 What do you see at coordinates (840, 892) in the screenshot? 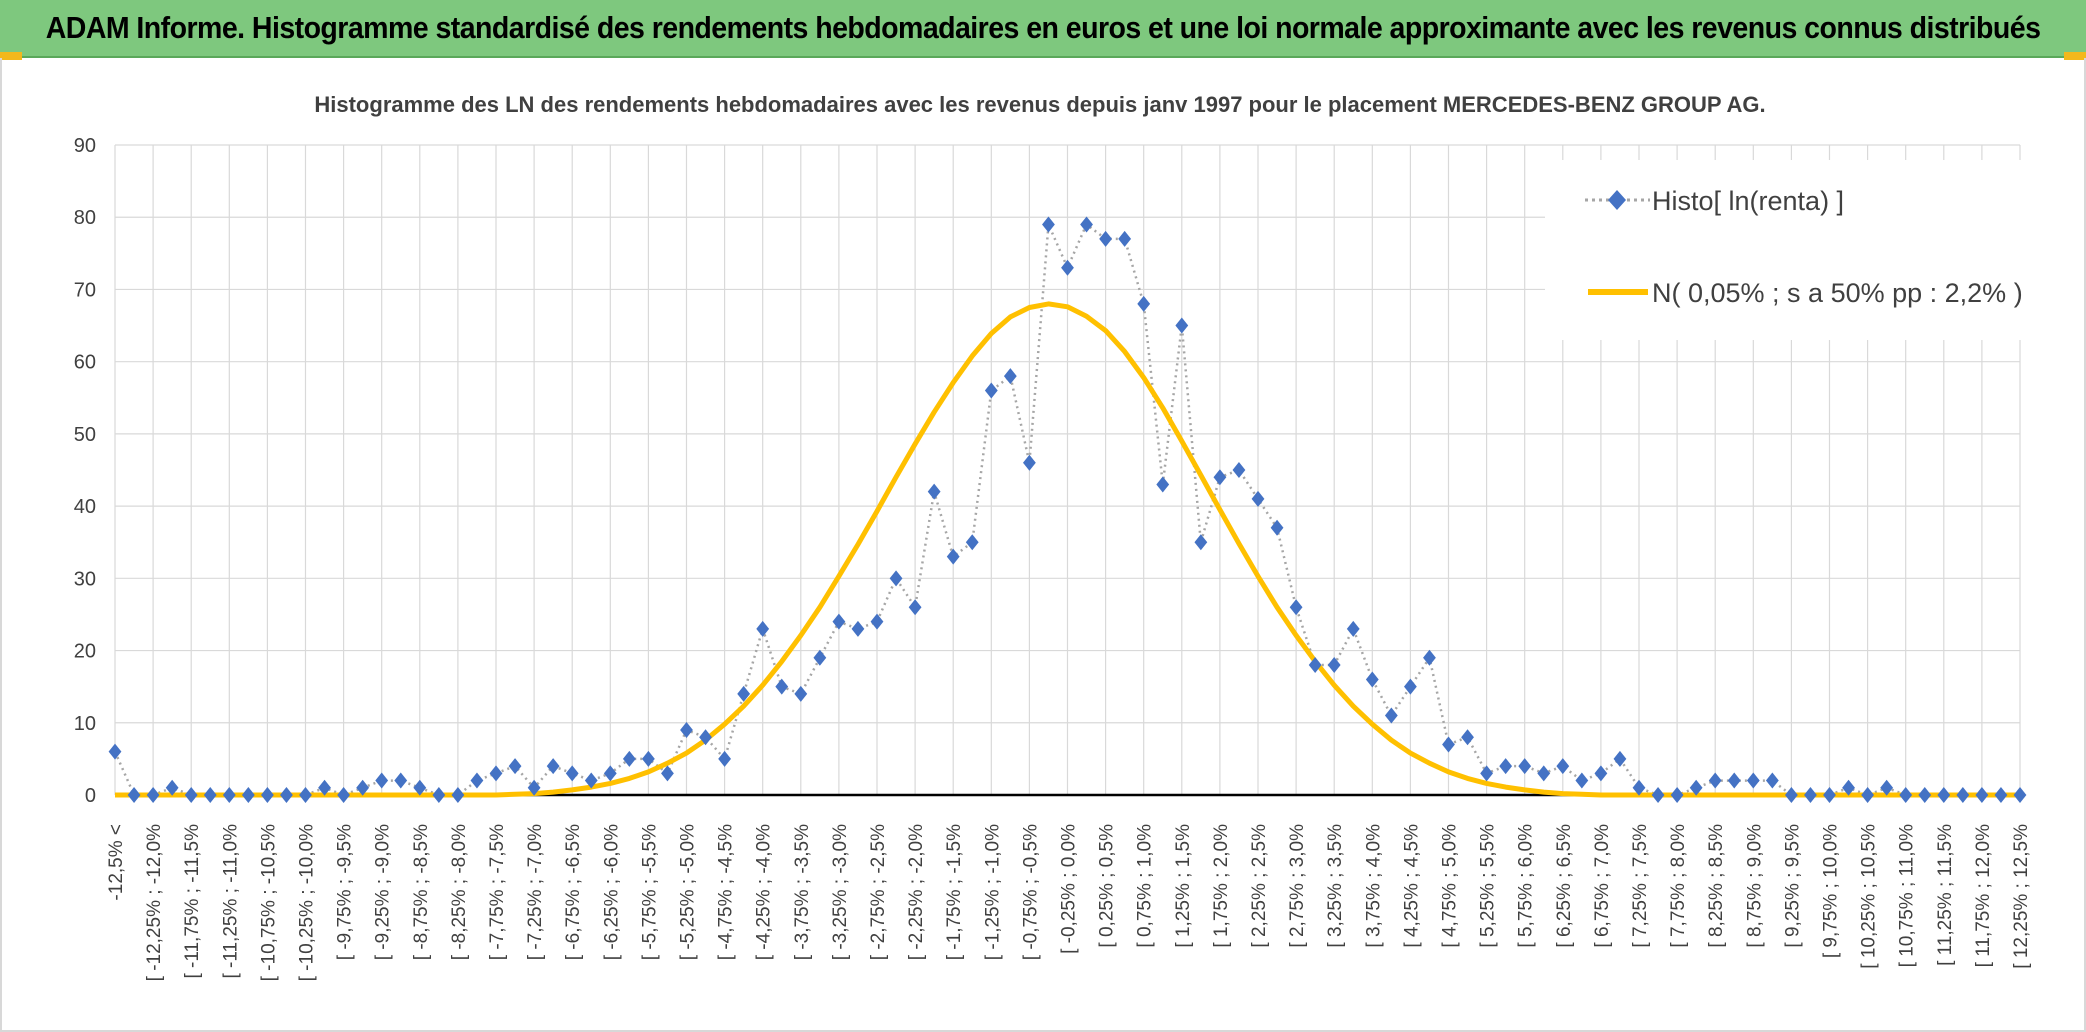
I see `x-tick-label: [ -3,25% ; -3,0%` at bounding box center [840, 892].